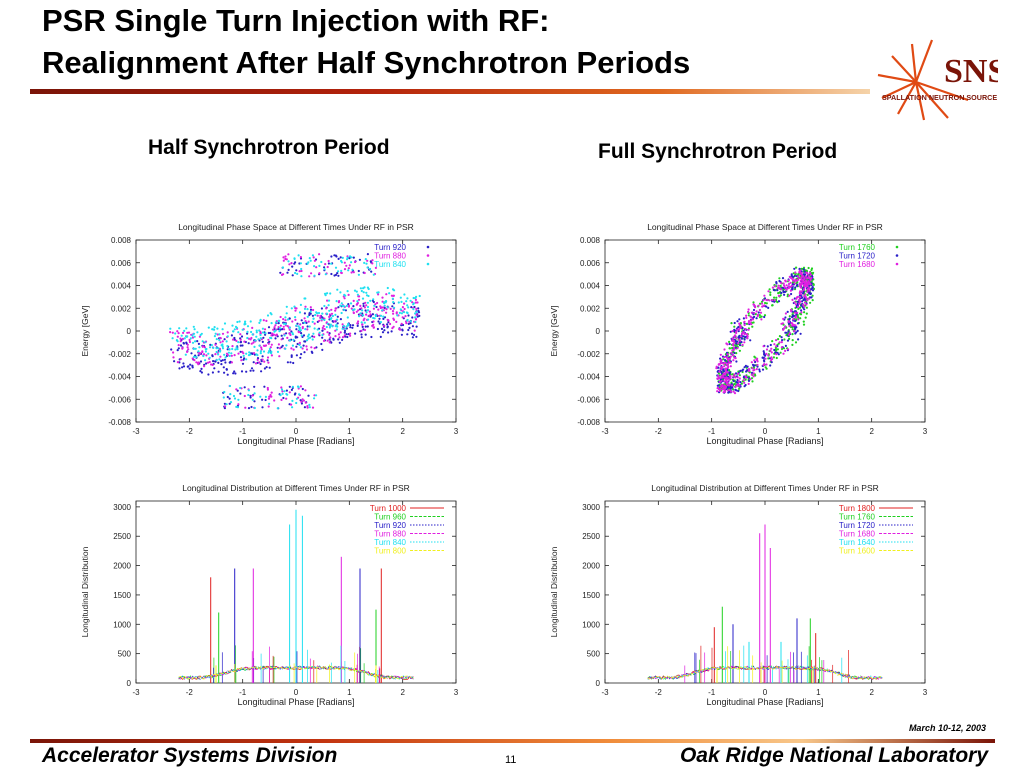  What do you see at coordinates (428, 255) in the screenshot?
I see `legend-marker` at bounding box center [428, 255].